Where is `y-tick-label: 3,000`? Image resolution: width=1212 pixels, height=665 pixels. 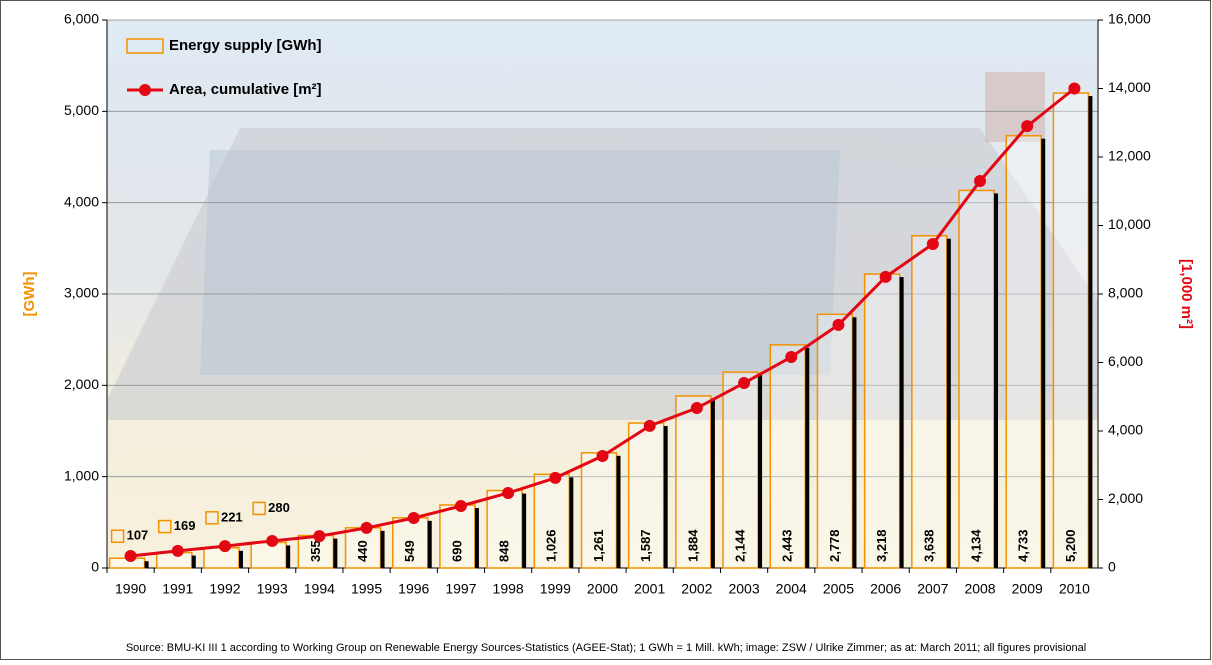 y-tick-label: 3,000 is located at coordinates (81, 293).